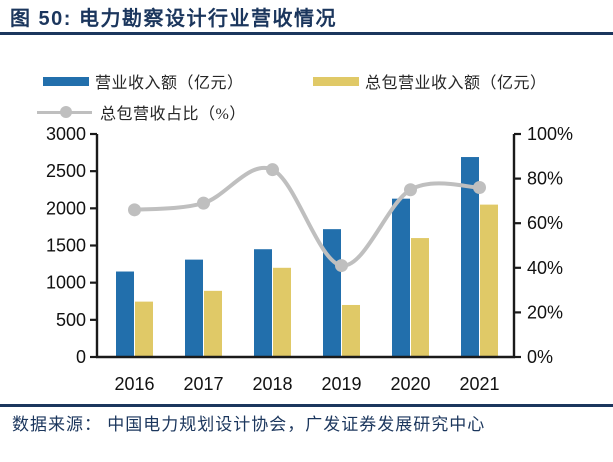 The width and height of the screenshot is (613, 462). What do you see at coordinates (203, 203) in the screenshot?
I see `epc-ratio-marker-2017` at bounding box center [203, 203].